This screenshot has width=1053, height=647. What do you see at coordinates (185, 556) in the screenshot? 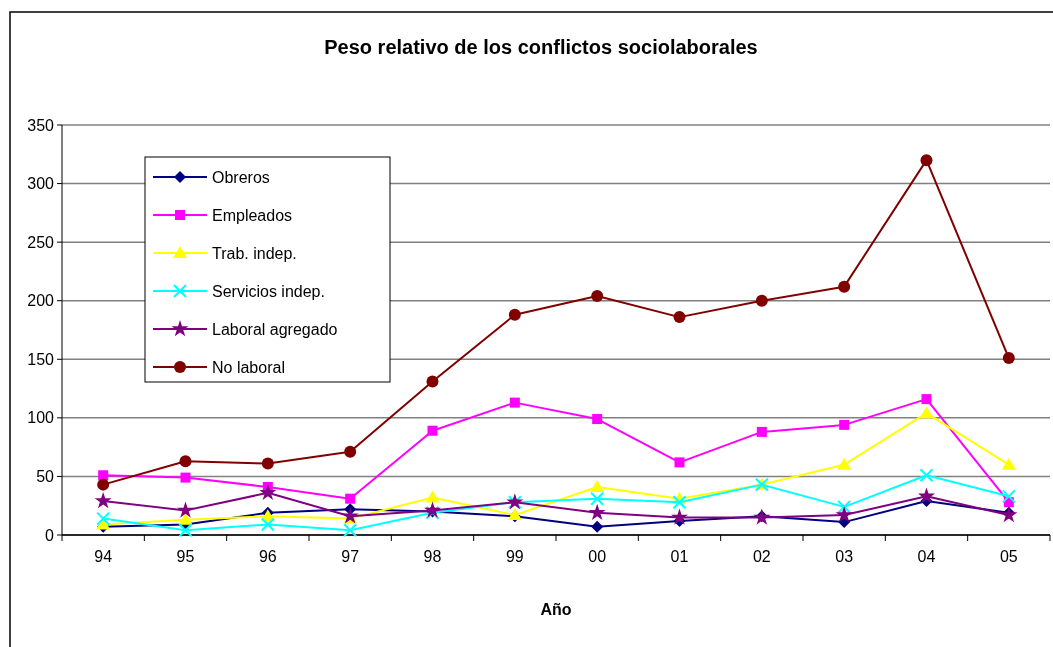
I see `x-tick-label: 95` at bounding box center [185, 556].